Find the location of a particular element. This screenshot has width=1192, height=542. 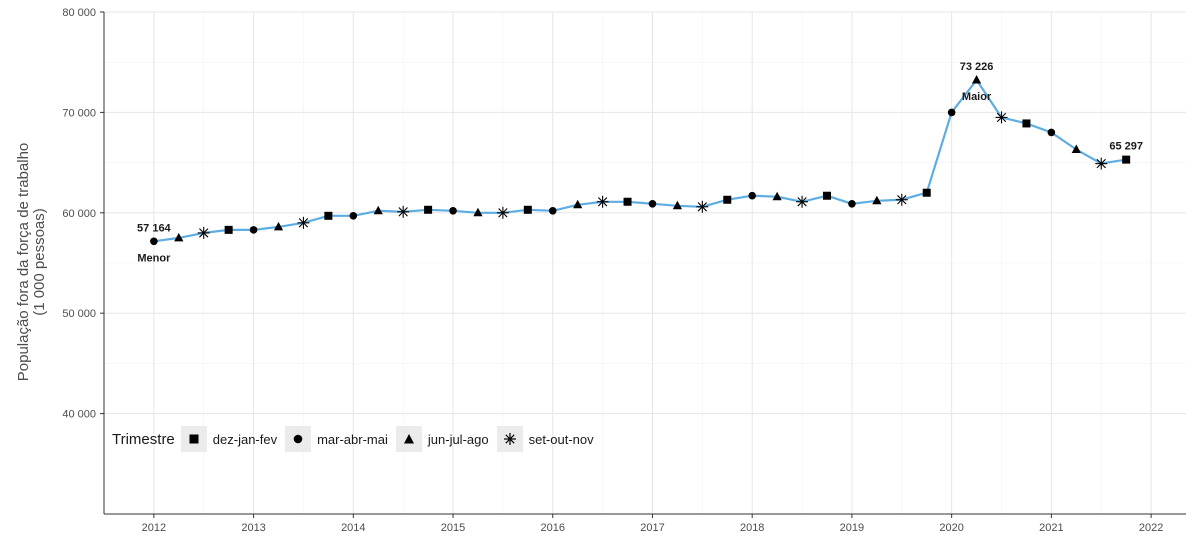

x-tick-label: 2022 is located at coordinates (1151, 528).